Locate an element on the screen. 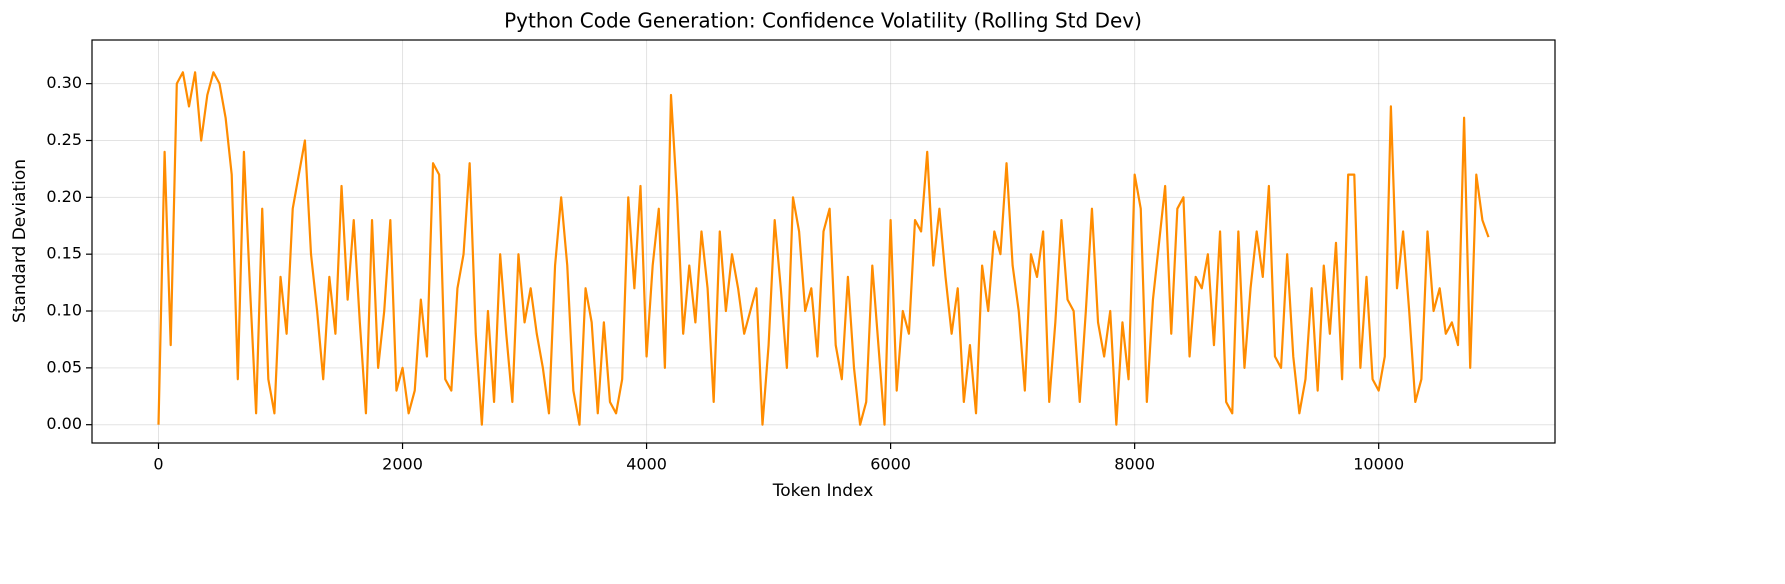  x-tick-label: 4000 is located at coordinates (646, 464).